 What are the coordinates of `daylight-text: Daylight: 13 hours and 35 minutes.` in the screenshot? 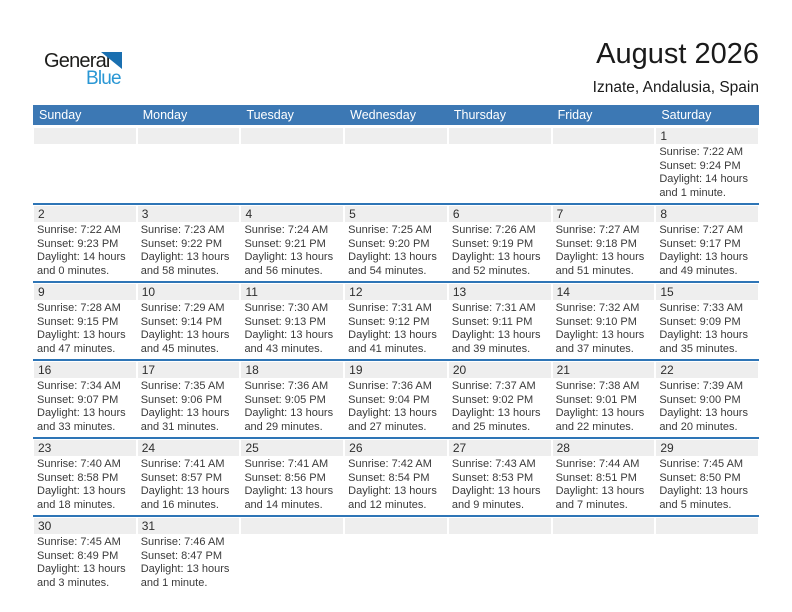 It's located at (703, 342).